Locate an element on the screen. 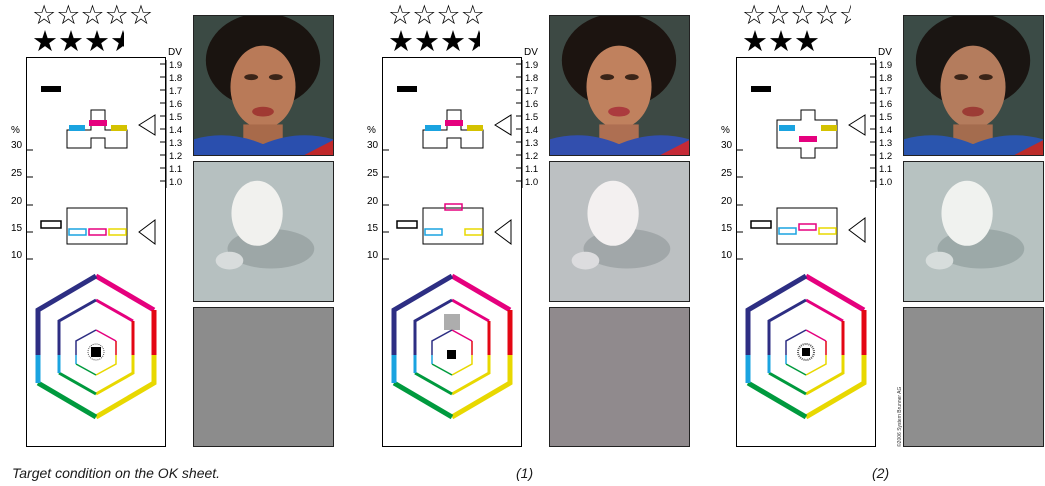 The image size is (1045, 486). caption: (1) is located at coordinates (525, 473).